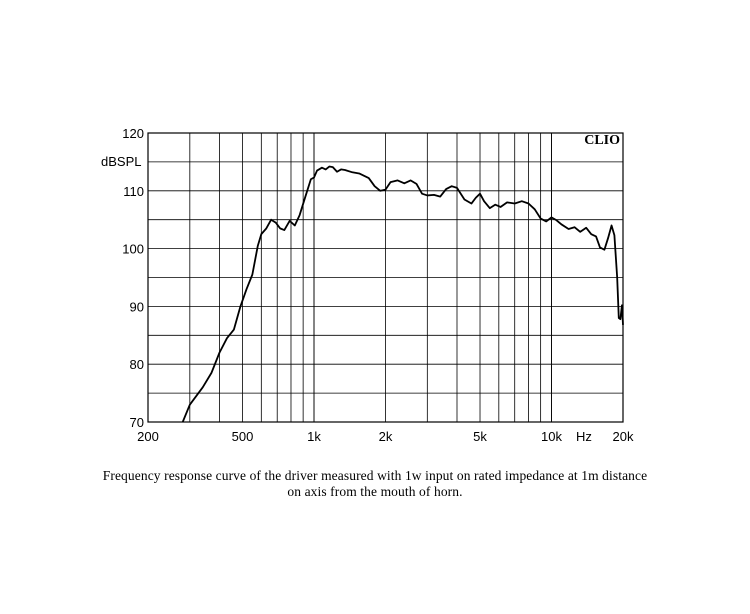 The image size is (750, 614). I want to click on x-tick-label: 2k, so click(386, 436).